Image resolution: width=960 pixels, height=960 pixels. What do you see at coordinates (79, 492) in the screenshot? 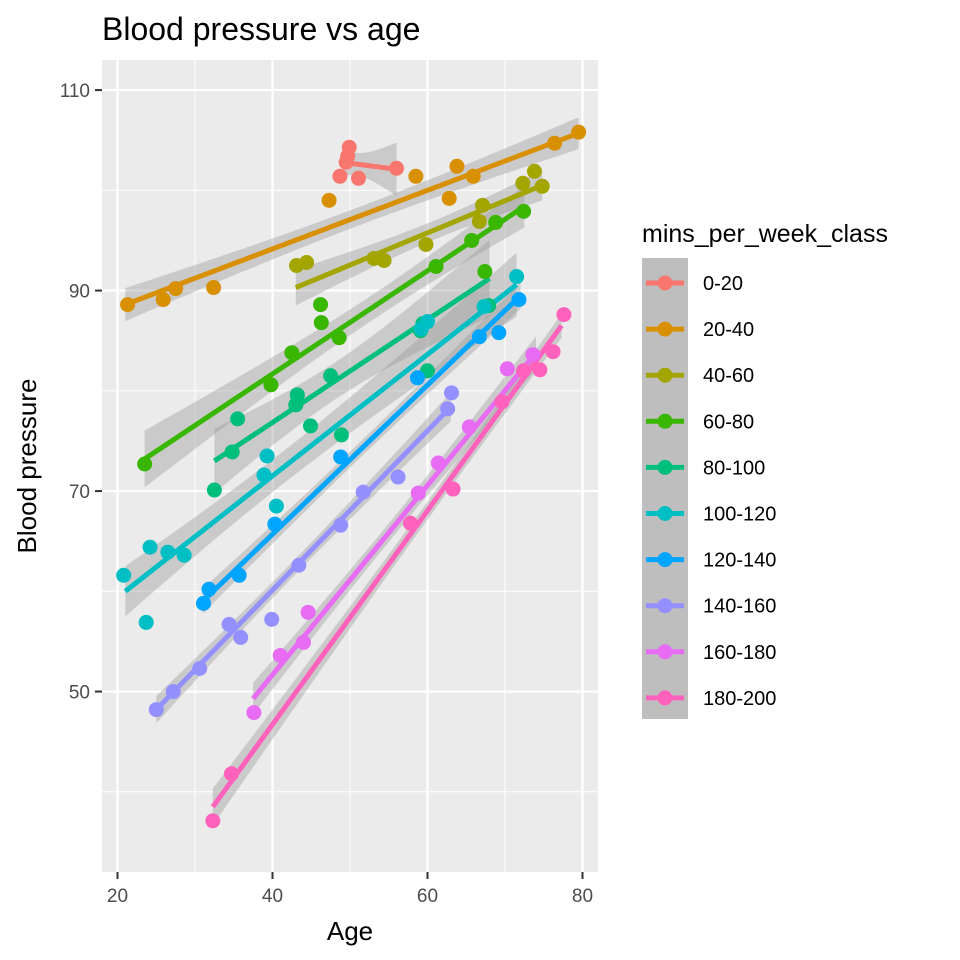
I see `y-tick-label: 70` at bounding box center [79, 492].